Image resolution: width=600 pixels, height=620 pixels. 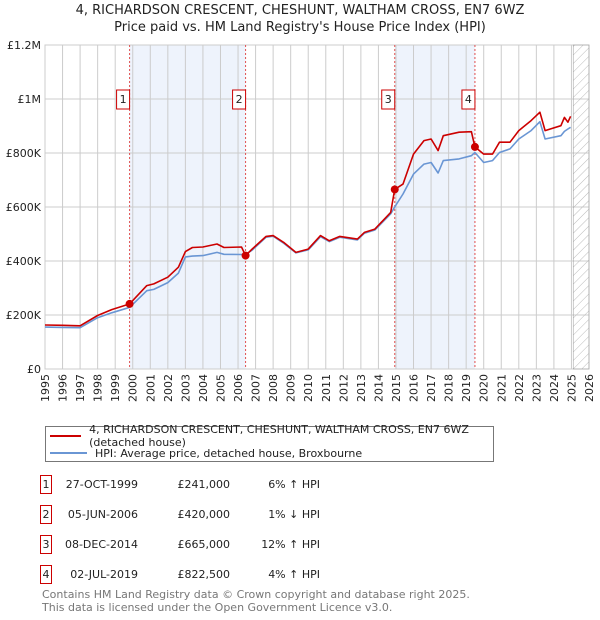 What do you see at coordinates (24, 153) in the screenshot?
I see `y-tick-label: £800K` at bounding box center [24, 153].